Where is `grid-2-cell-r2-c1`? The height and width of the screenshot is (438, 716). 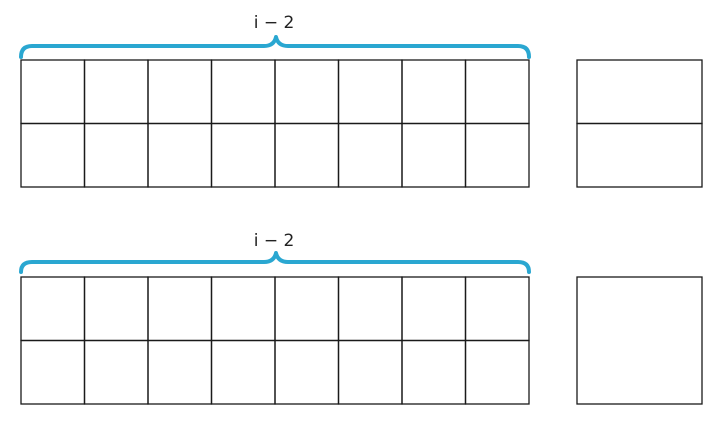 grid-2-cell-r2-c1 is located at coordinates (53, 372).